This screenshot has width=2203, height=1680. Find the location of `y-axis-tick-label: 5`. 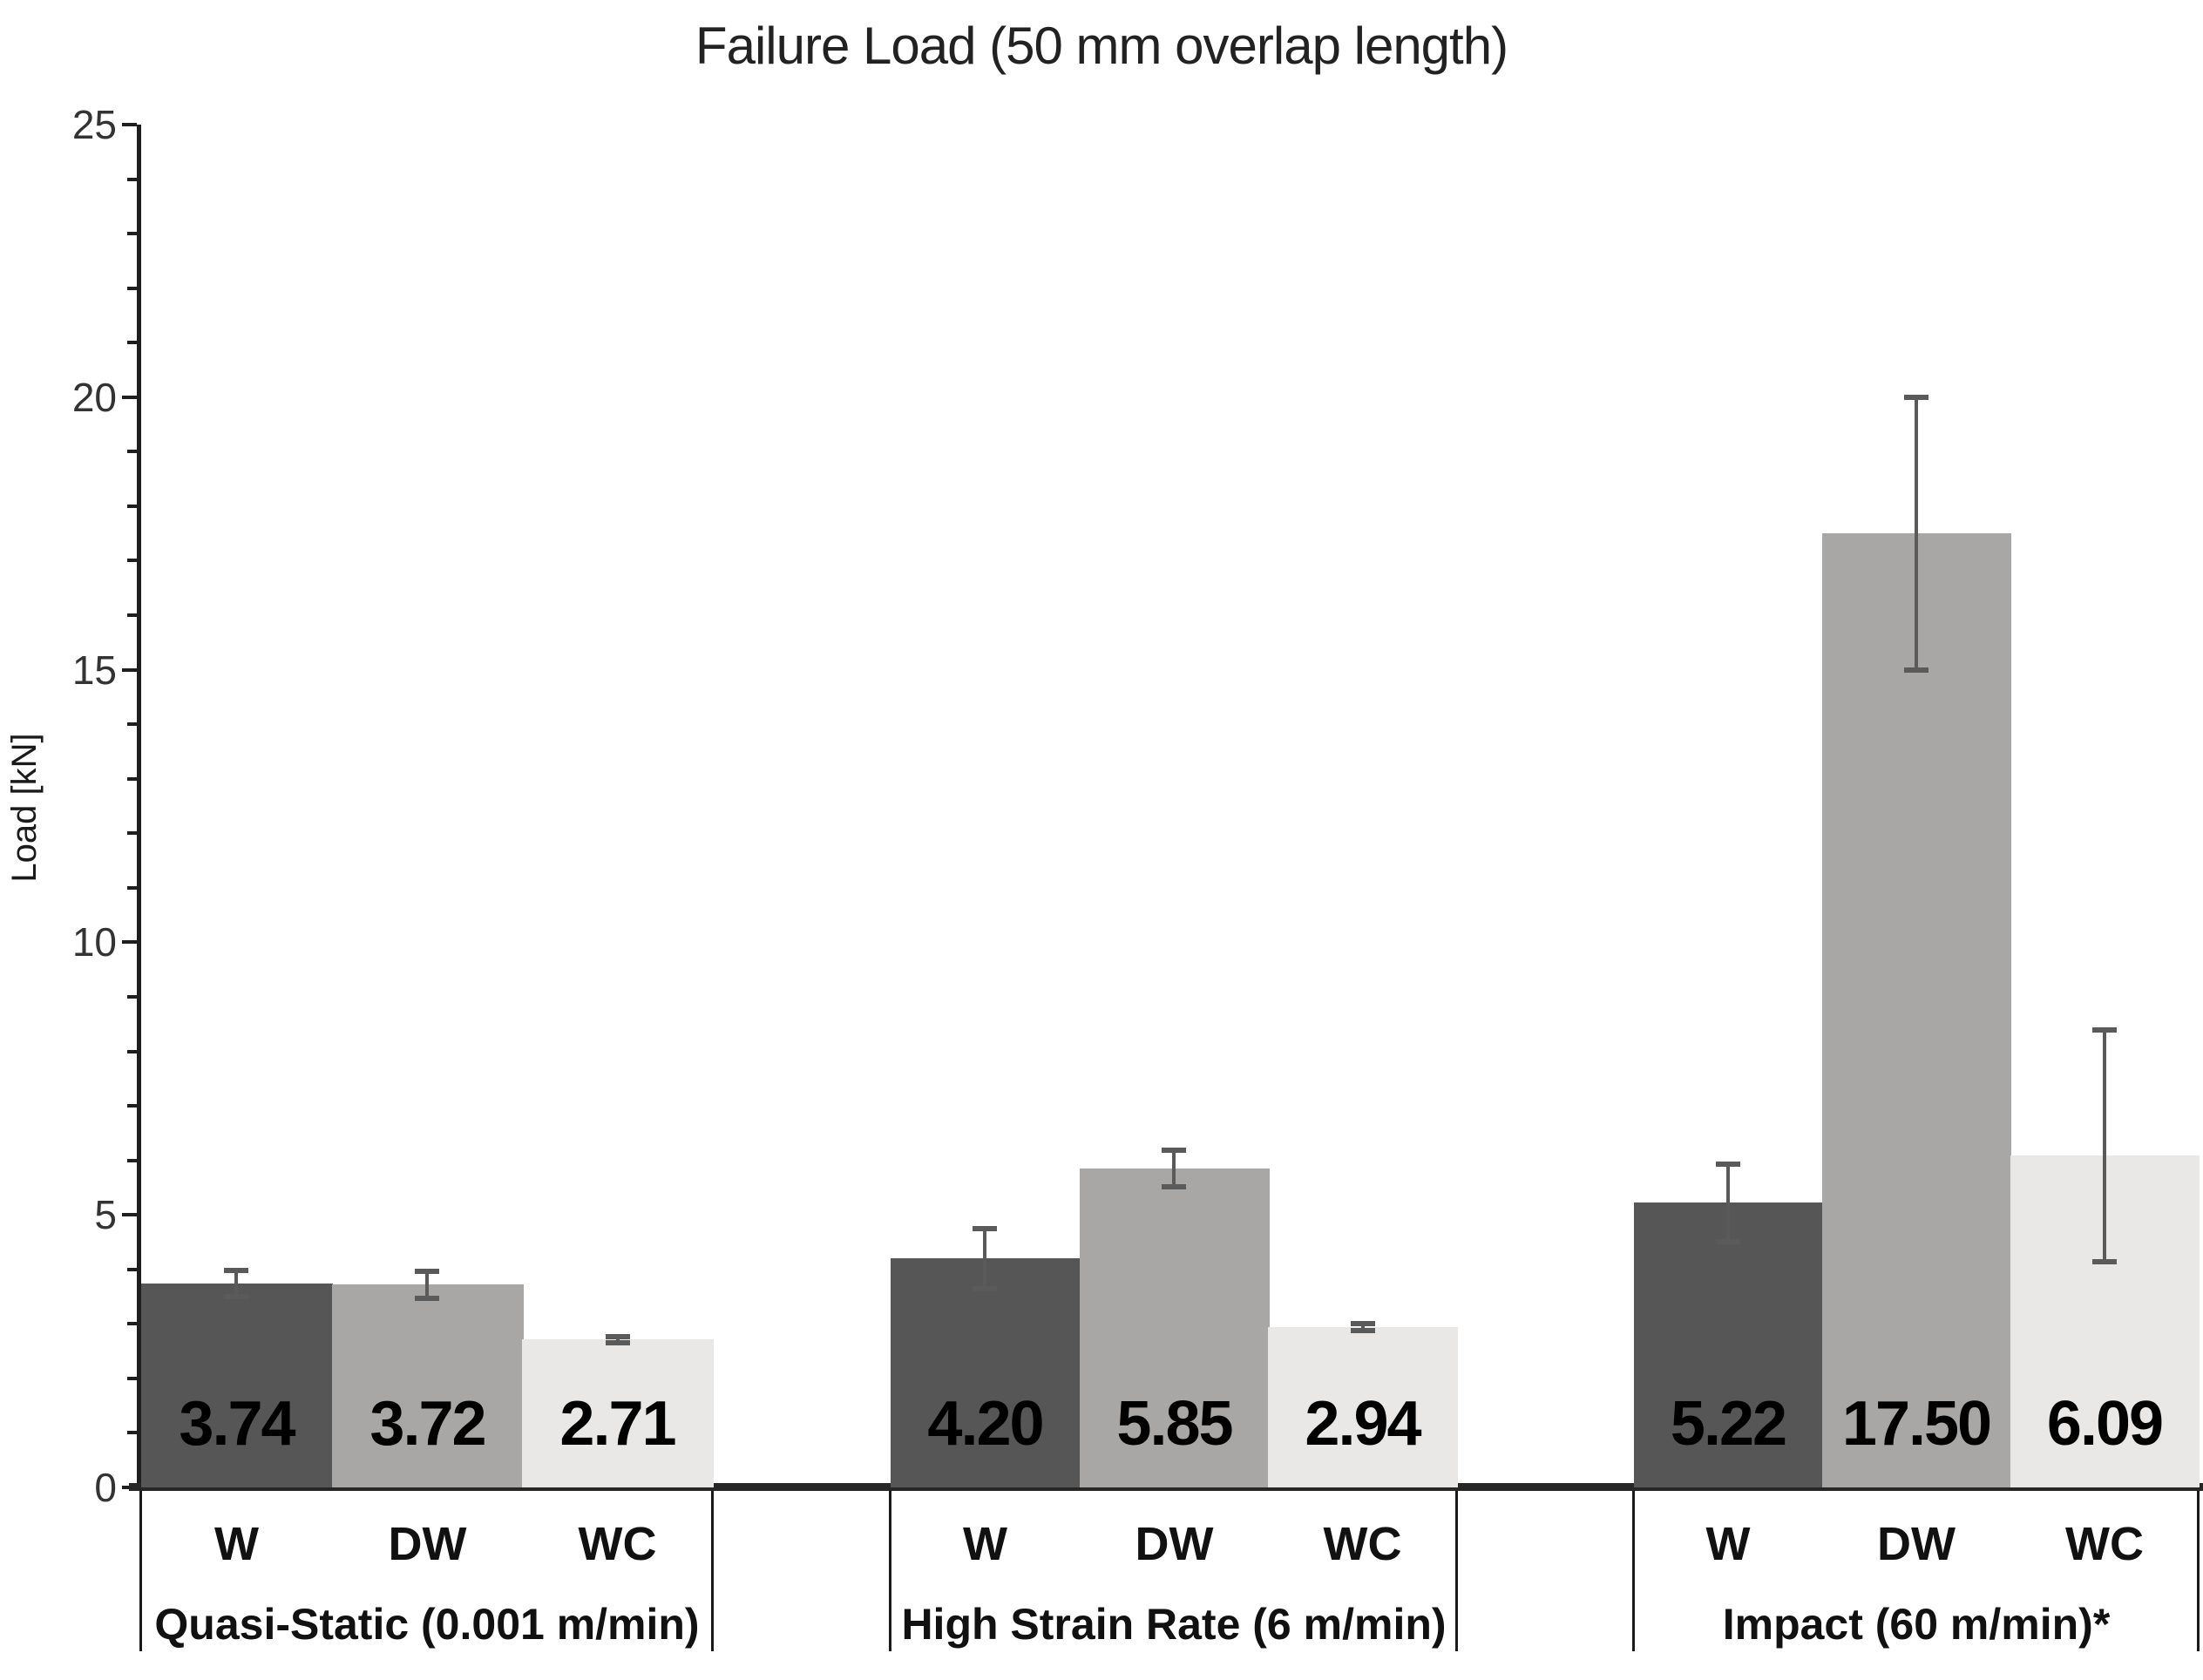

y-axis-tick-label: 5 is located at coordinates (106, 1214).